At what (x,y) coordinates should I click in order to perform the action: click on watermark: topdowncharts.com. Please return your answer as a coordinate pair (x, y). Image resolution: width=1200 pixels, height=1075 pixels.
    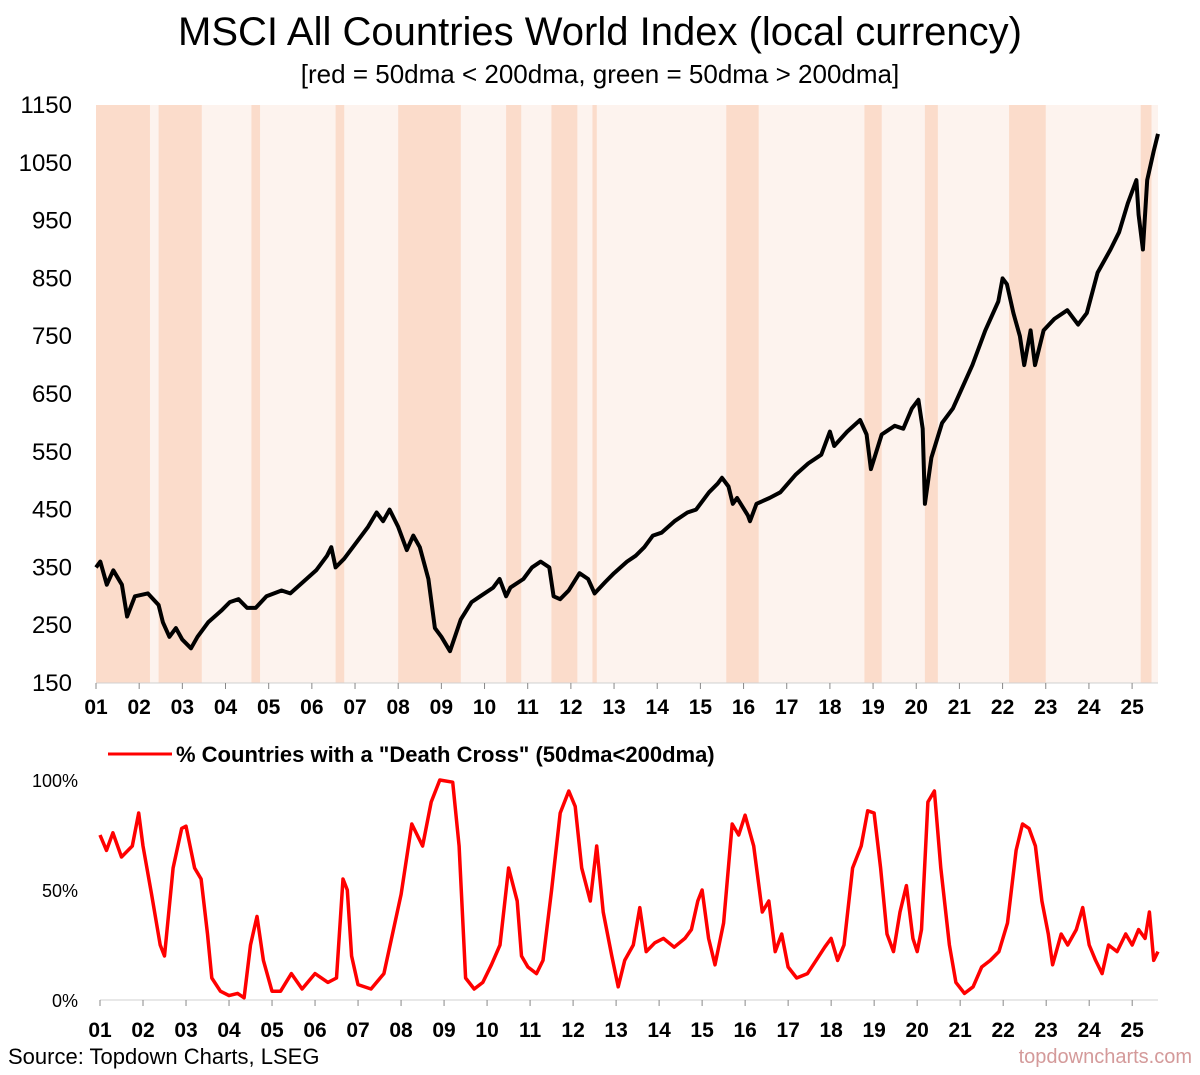
    Looking at the image, I should click on (1105, 1057).